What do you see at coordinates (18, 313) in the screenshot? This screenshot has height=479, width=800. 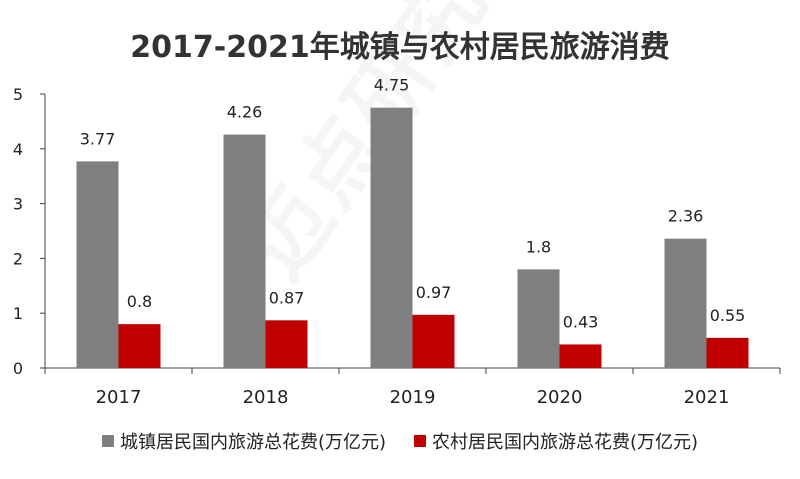 I see `y-tick-label: 1` at bounding box center [18, 313].